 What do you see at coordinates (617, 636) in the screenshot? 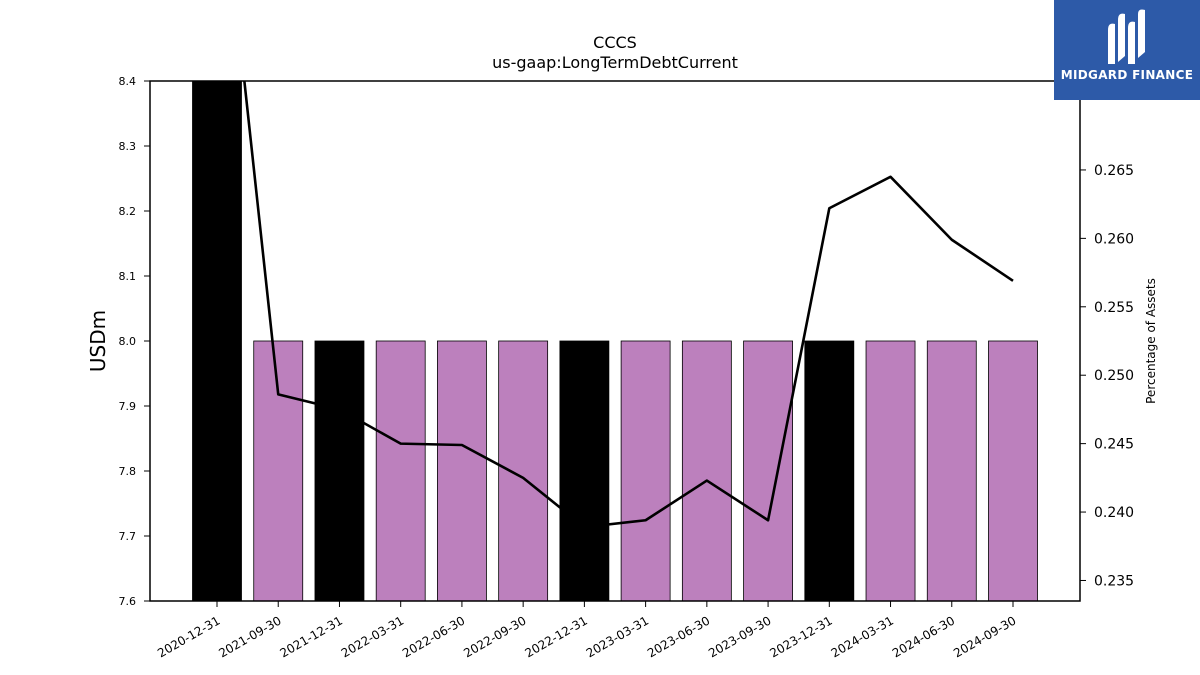
I see `x-tick-label: 2023-03-31` at bounding box center [617, 636].